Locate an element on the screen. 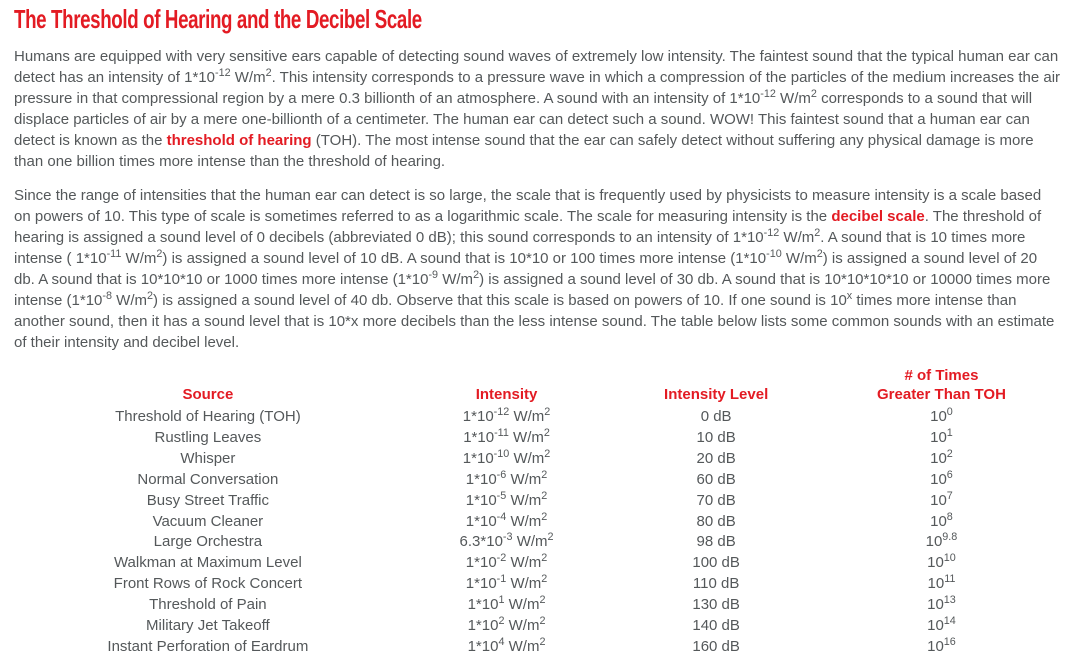  cell-intensity: 1*102 W/m2 is located at coordinates (506, 625).